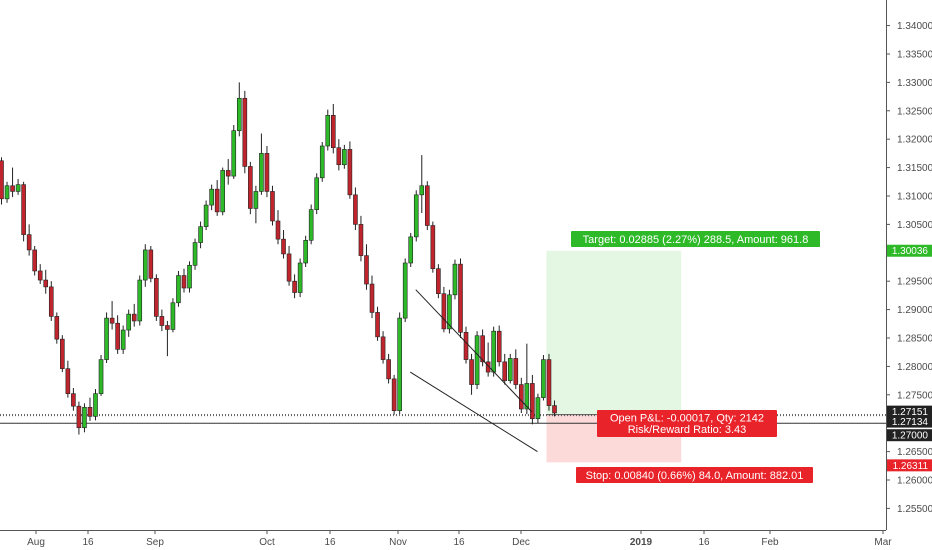 The height and width of the screenshot is (550, 932). I want to click on y-tick-label: 1.31000, so click(914, 196).